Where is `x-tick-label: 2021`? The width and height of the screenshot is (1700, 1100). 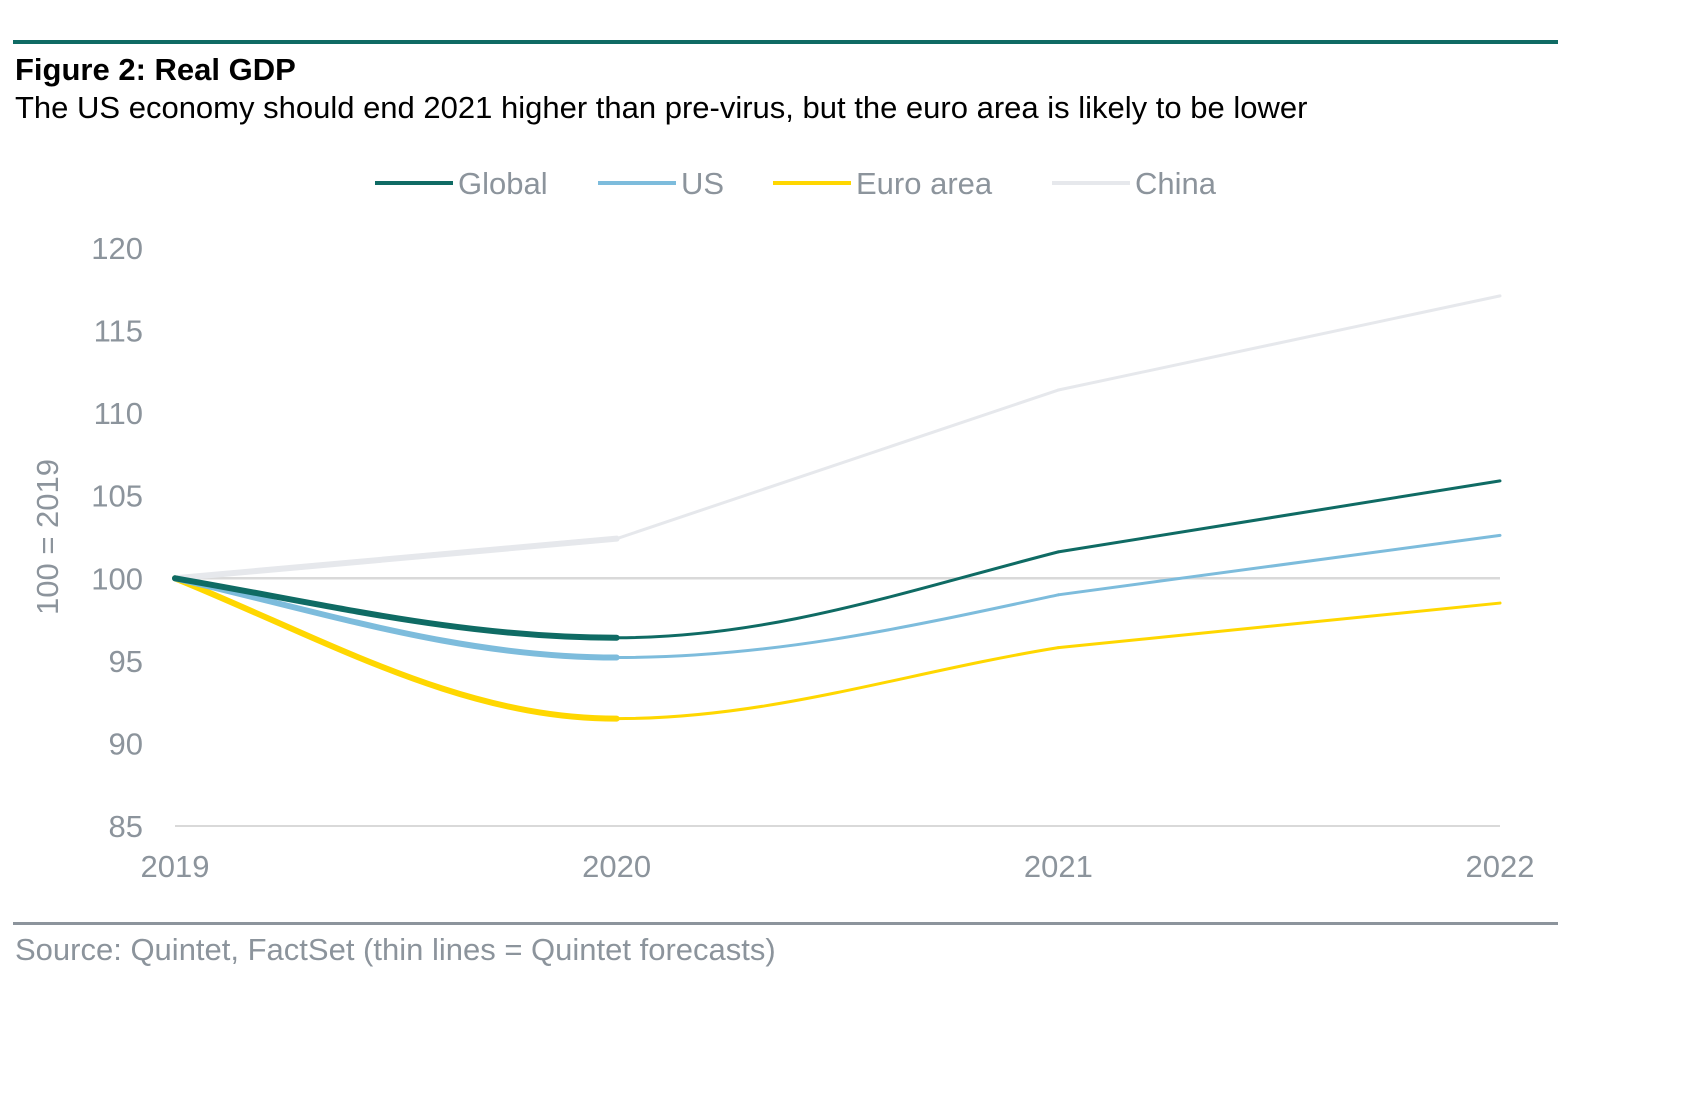
x-tick-label: 2021 is located at coordinates (1058, 866).